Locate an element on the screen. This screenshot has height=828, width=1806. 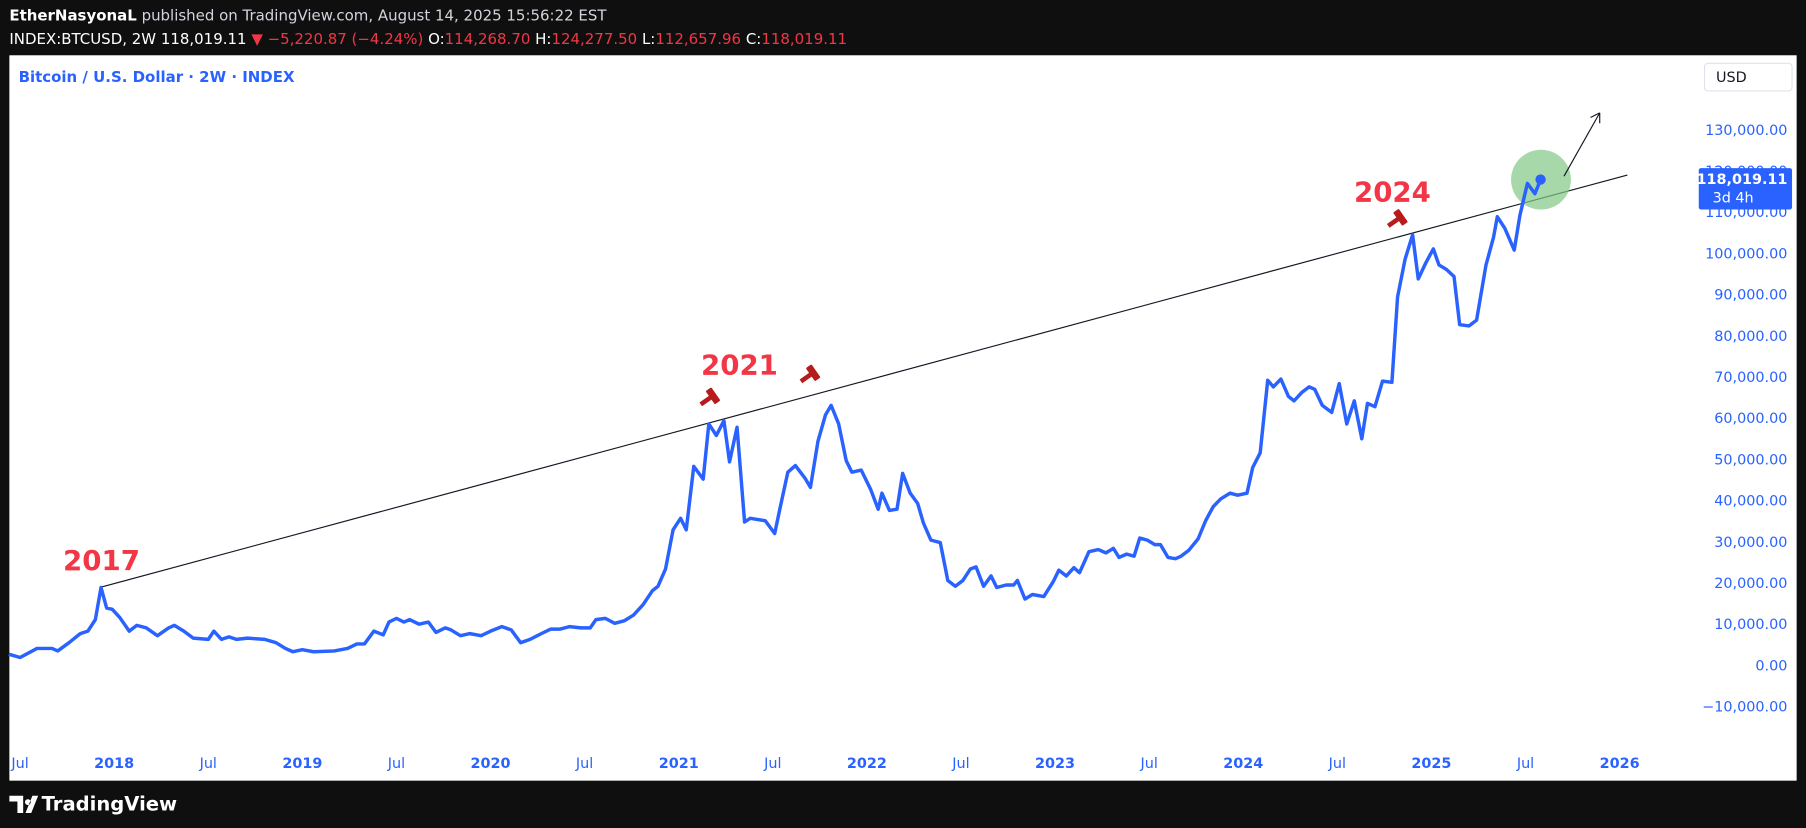
y-tick-label: −10,000.00 is located at coordinates (1744, 708).